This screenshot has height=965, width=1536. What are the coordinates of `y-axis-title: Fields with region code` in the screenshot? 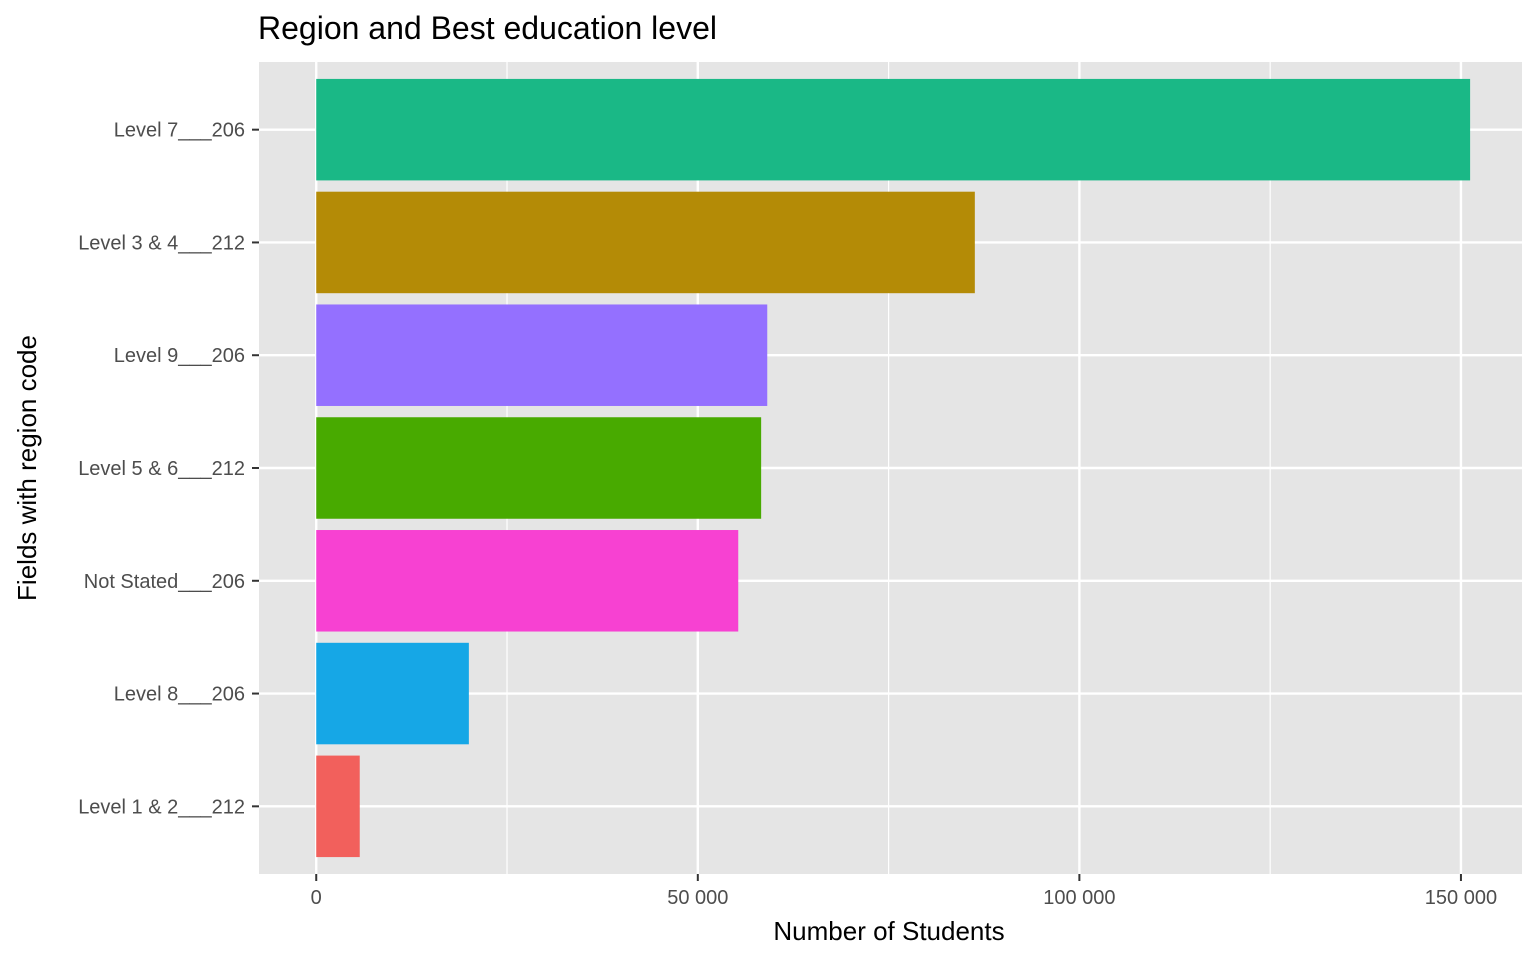 It's located at (27, 468).